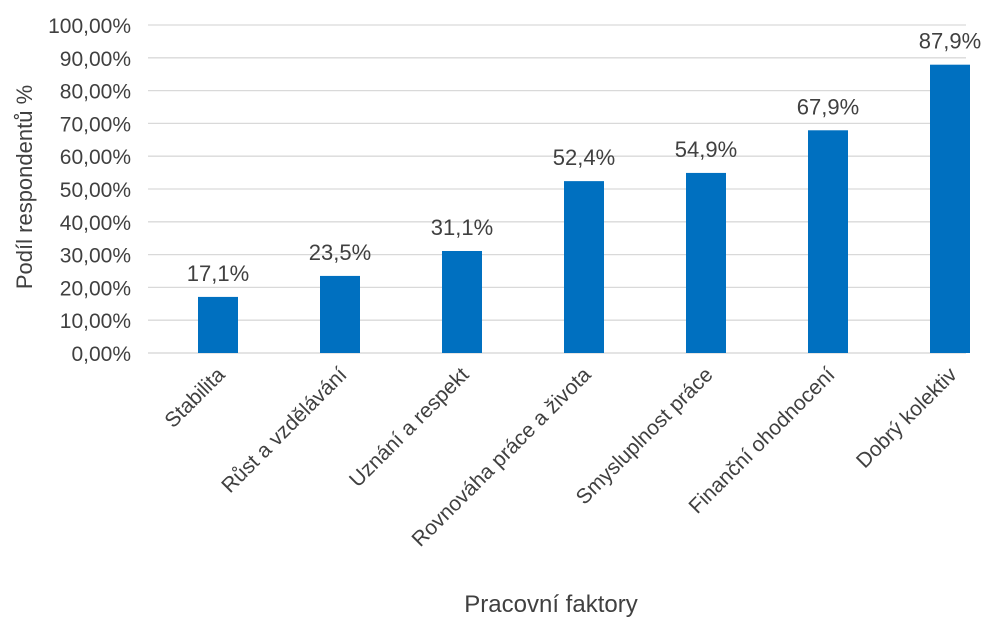  Describe the element at coordinates (101, 354) in the screenshot. I see `y-tick-label: 0,00%` at that location.